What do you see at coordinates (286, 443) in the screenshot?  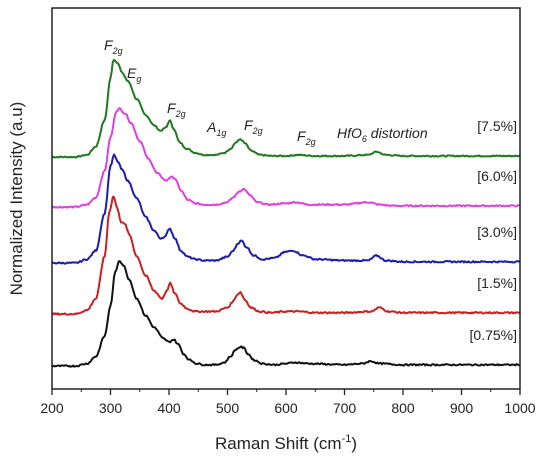 I see `x-axis-title: Raman Shift (cm-1)` at bounding box center [286, 443].